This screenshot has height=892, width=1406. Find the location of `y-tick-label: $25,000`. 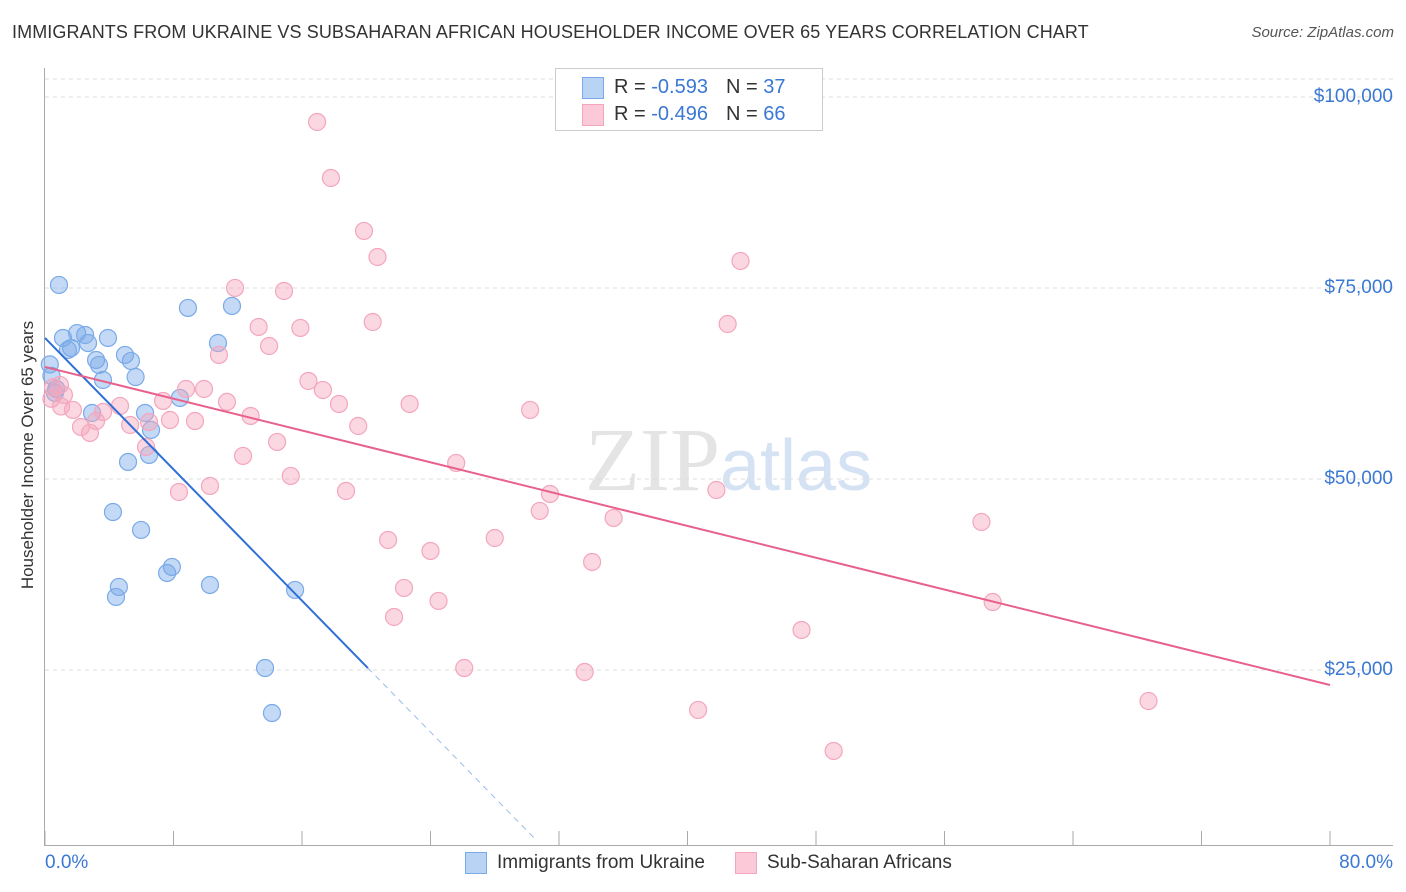

y-tick-label: $25,000 is located at coordinates (1358, 669).